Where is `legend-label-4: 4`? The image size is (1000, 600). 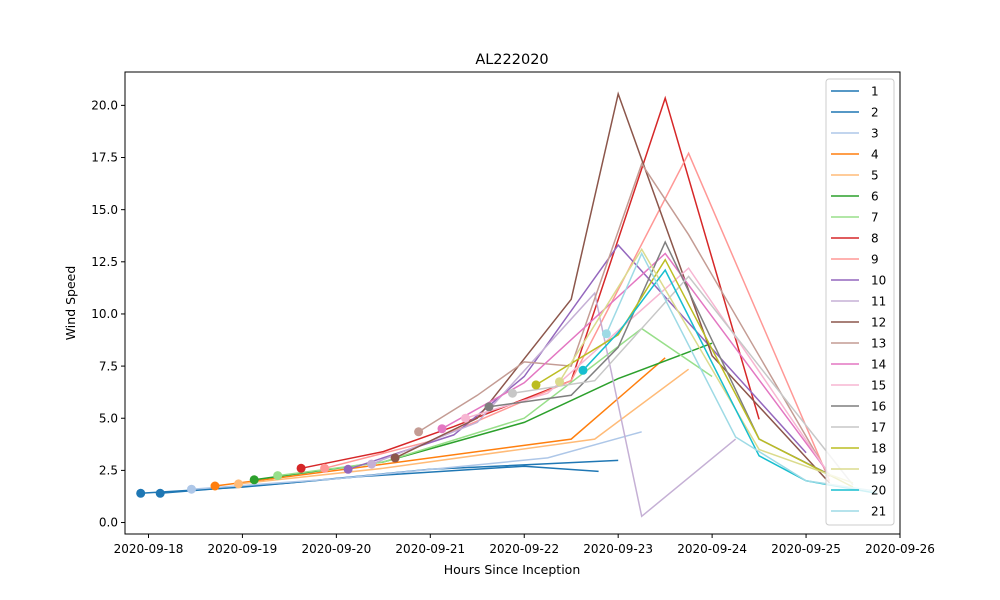
legend-label-4: 4 is located at coordinates (875, 154).